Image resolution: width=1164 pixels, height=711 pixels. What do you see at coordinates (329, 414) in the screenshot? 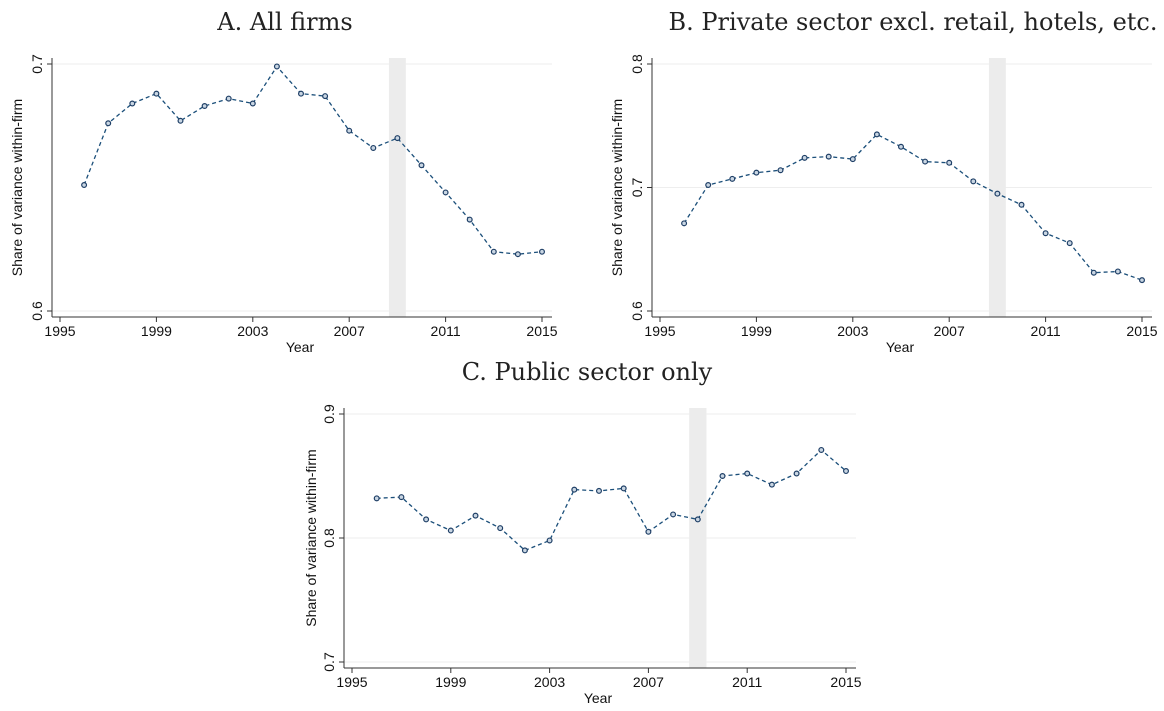
I see `y-tick-label: 0.9` at bounding box center [329, 414].